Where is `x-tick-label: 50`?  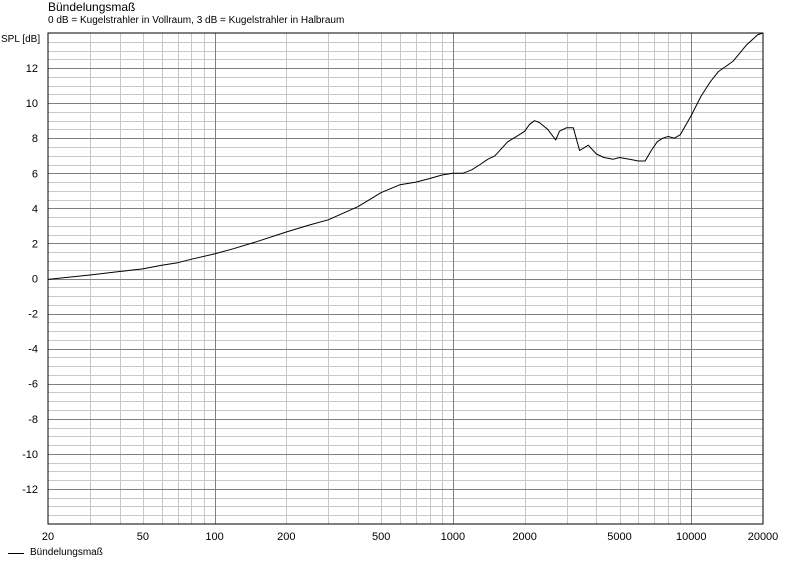 x-tick-label: 50 is located at coordinates (143, 537).